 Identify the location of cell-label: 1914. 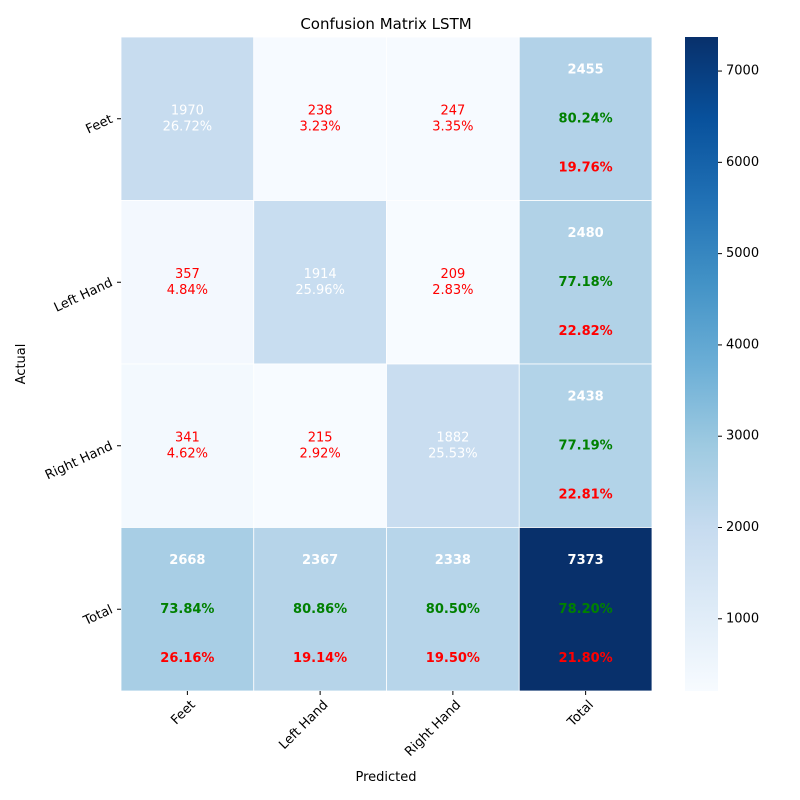
(320, 274).